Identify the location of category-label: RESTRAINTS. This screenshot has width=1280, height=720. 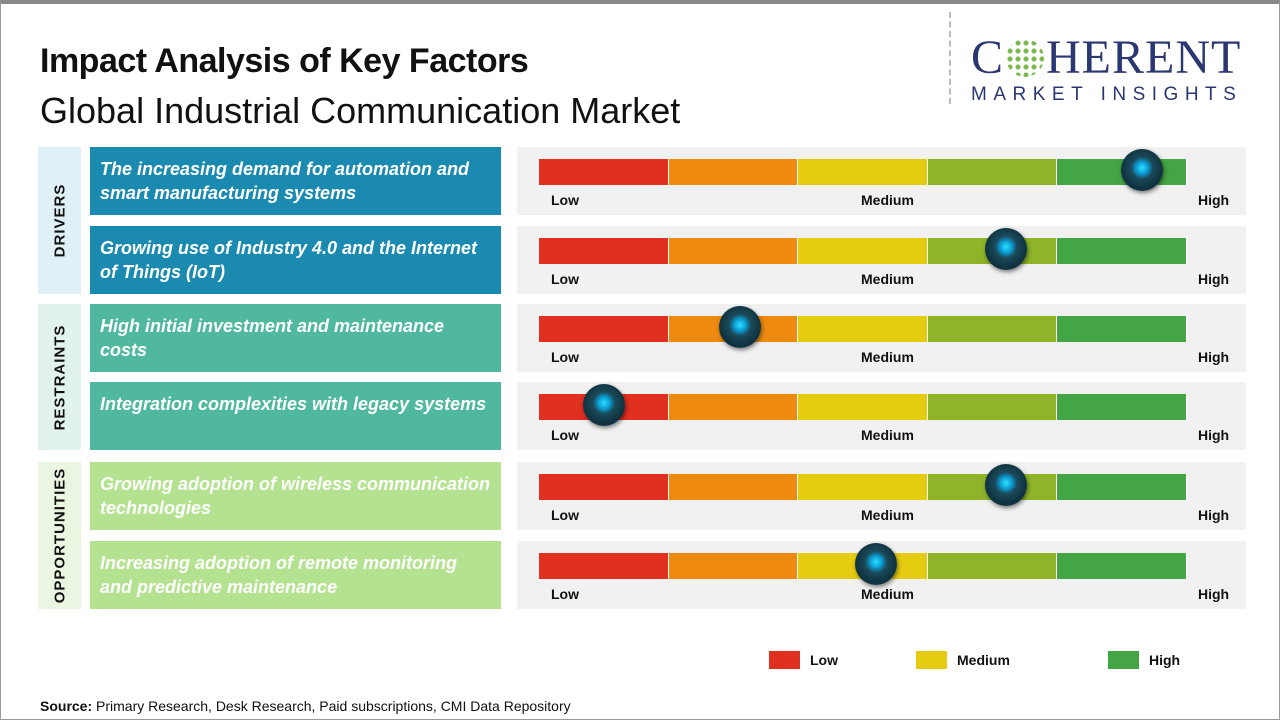
(59, 377).